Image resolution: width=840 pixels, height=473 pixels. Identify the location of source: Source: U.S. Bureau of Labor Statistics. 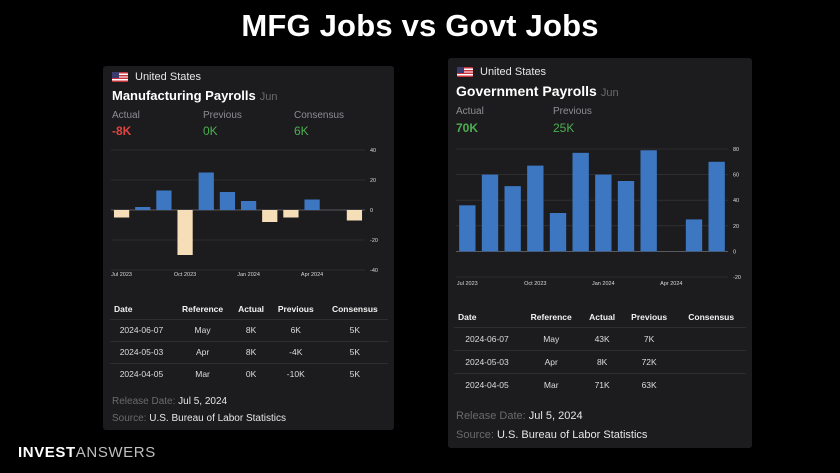
(199, 418).